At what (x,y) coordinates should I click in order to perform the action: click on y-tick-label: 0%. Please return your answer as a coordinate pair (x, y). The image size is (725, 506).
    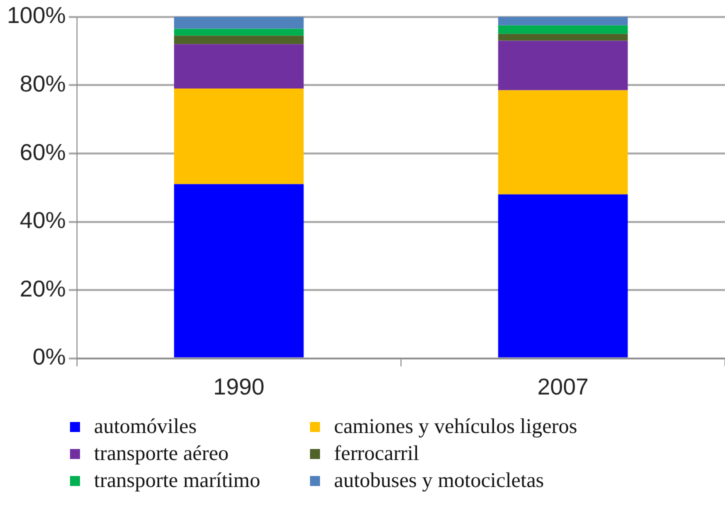
    Looking at the image, I should click on (49, 357).